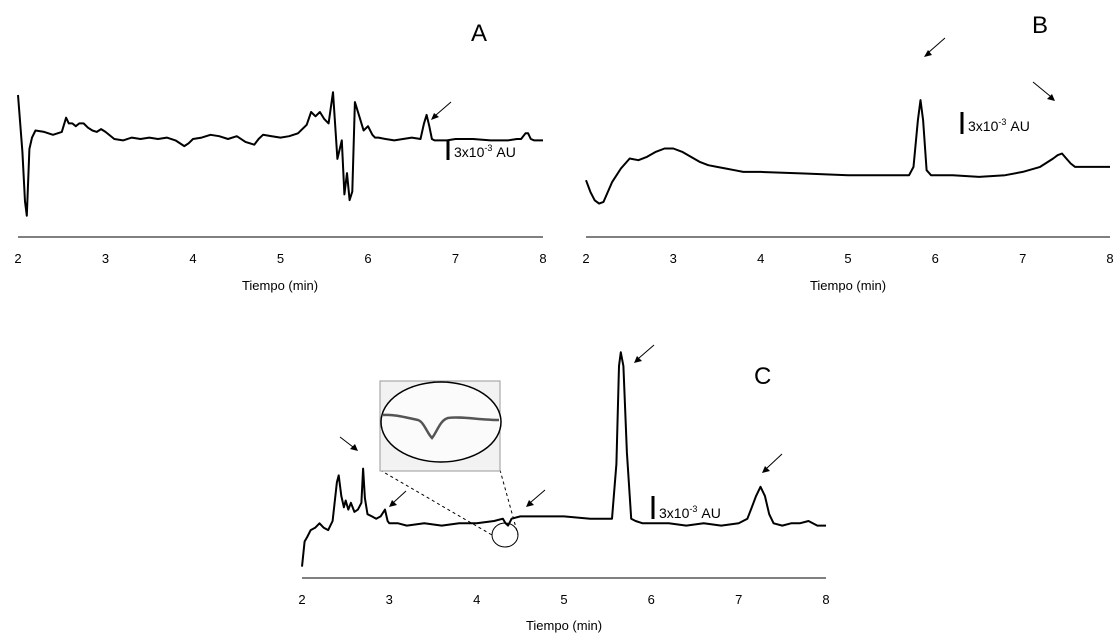  What do you see at coordinates (488, 148) in the screenshot?
I see `panel-a-scale-exponent: -3` at bounding box center [488, 148].